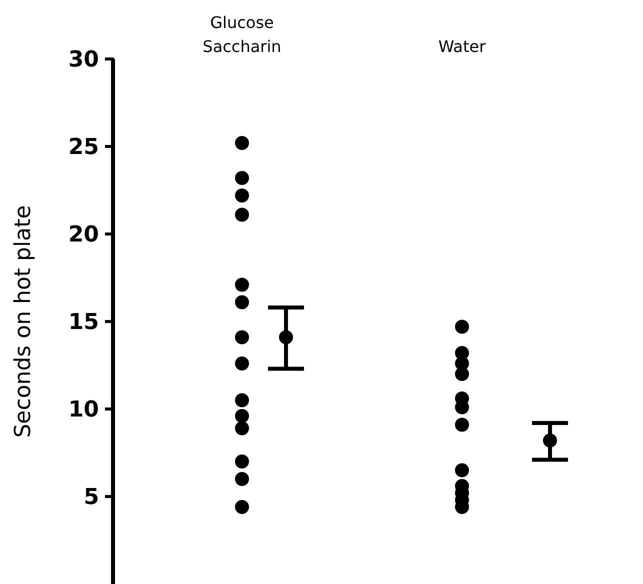 This screenshot has height=584, width=643. Describe the element at coordinates (242, 34) in the screenshot. I see `x-tick-label: Glucose Saccharin` at that location.